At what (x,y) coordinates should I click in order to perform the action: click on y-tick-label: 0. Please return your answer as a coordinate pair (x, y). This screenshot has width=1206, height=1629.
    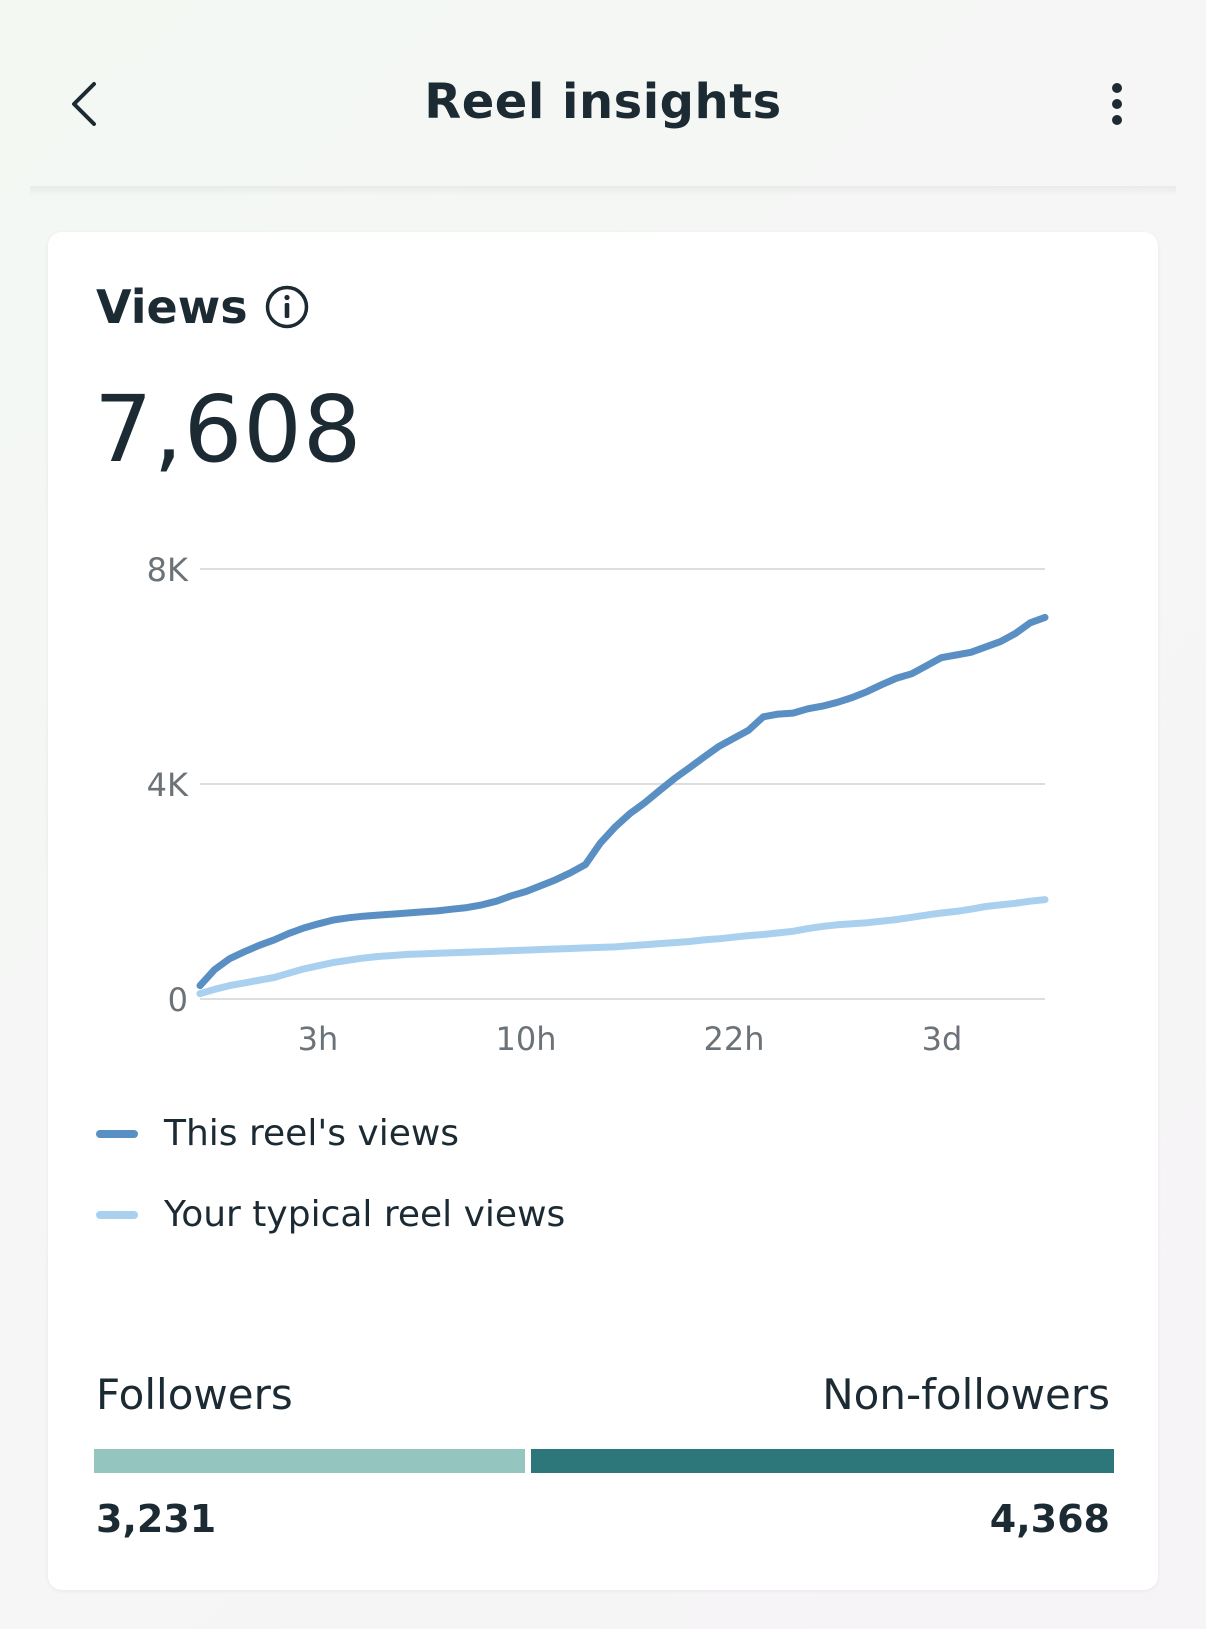
    Looking at the image, I should click on (178, 1000).